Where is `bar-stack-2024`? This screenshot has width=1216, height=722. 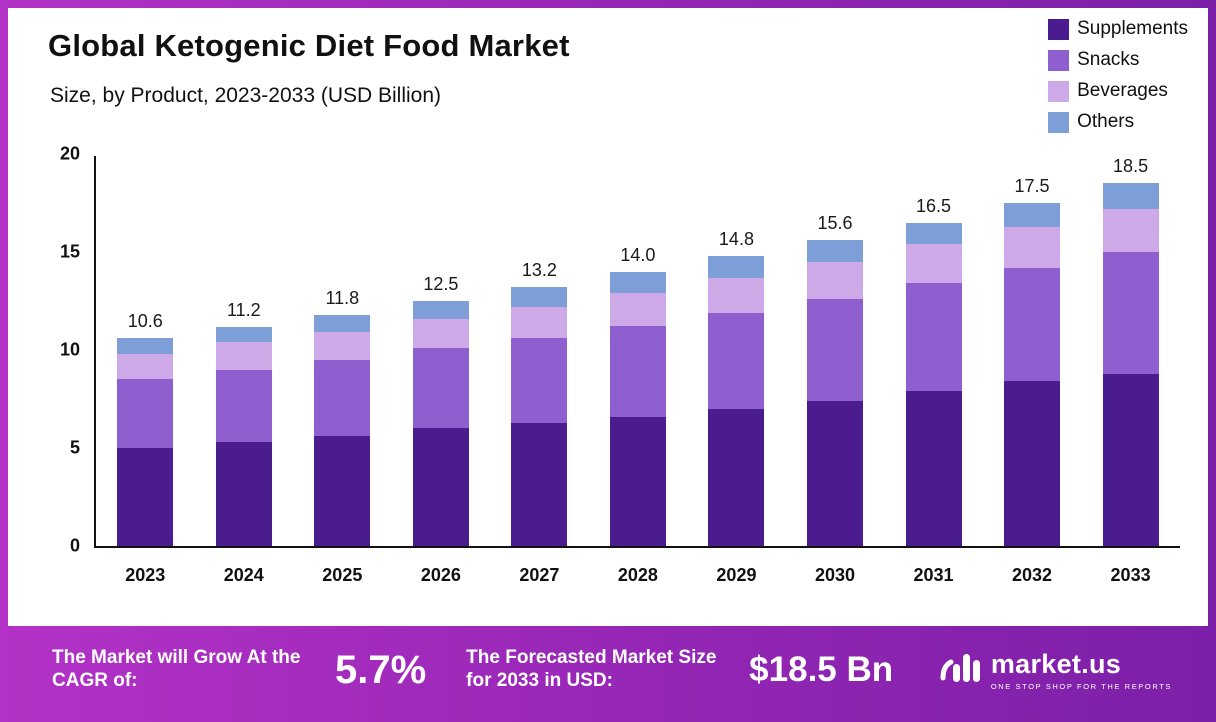 bar-stack-2024 is located at coordinates (243, 436).